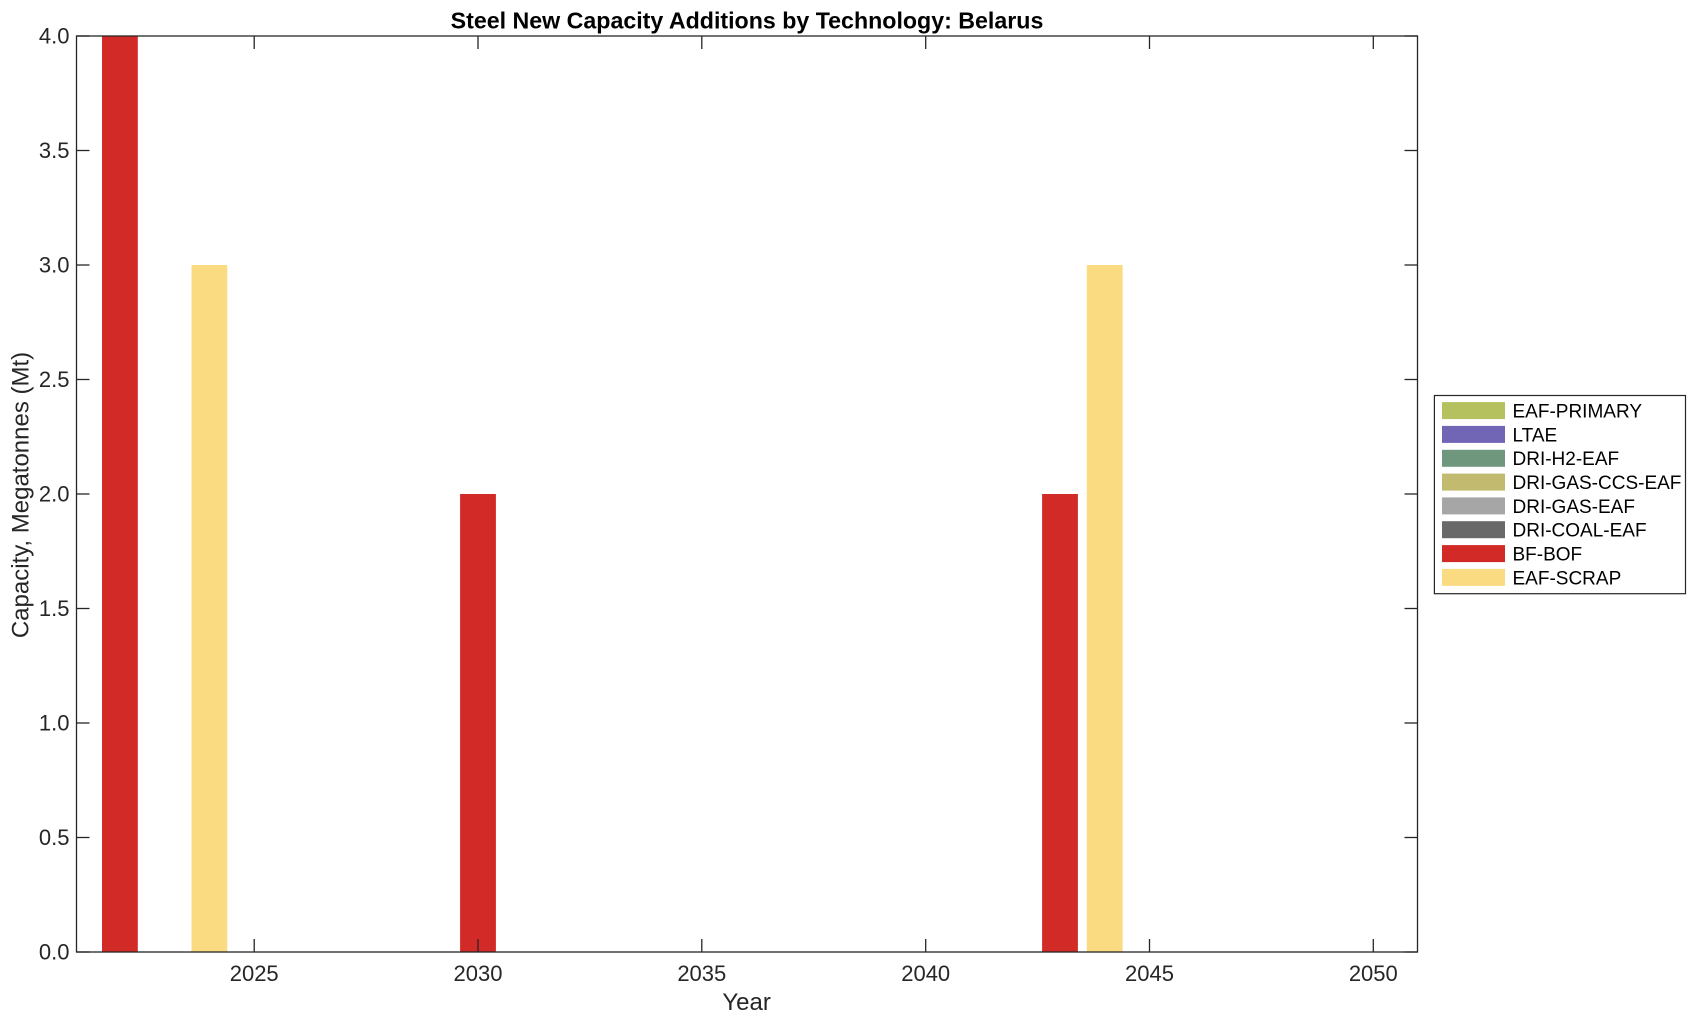  I want to click on svg-text: DRI-GAS-CCS-EAF, so click(1597, 483).